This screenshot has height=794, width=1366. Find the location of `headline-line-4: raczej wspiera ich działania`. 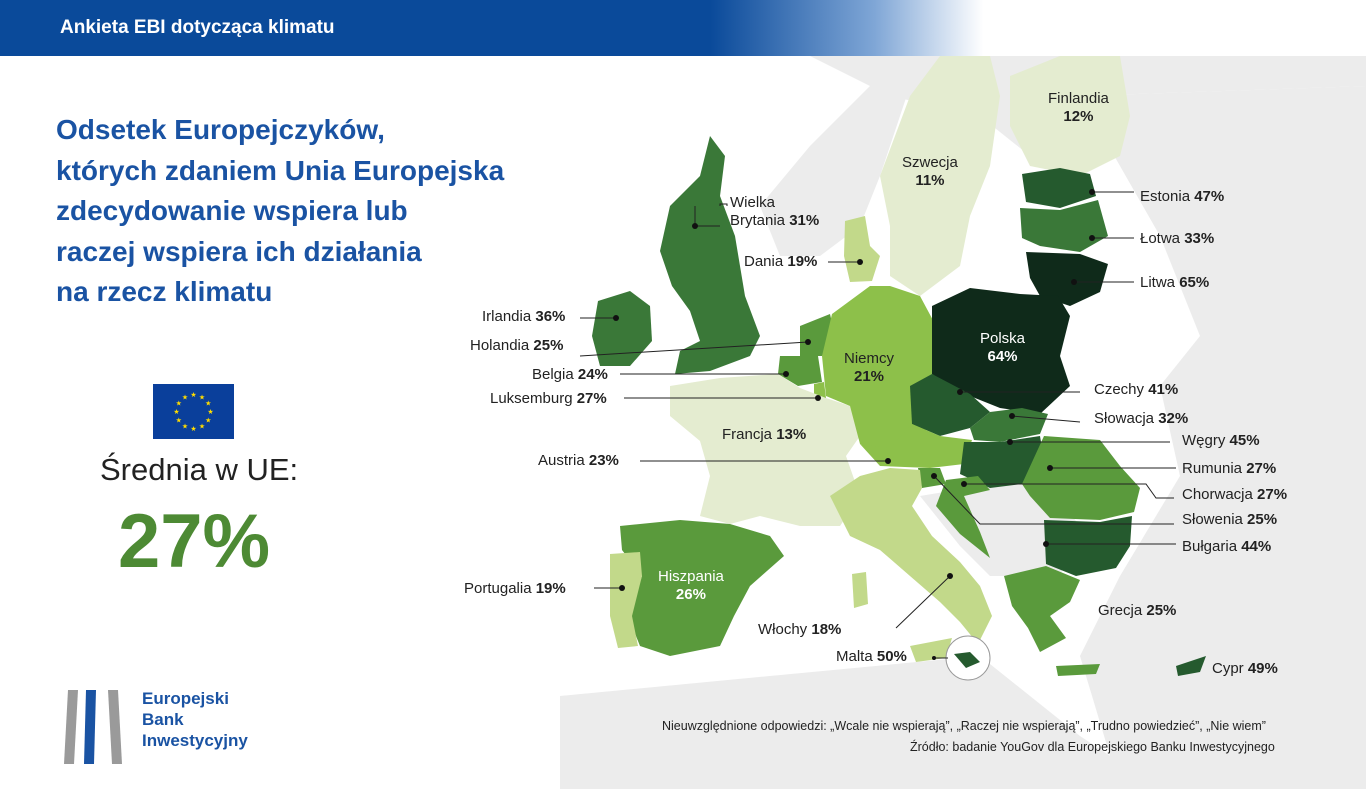

headline-line-4: raczej wspiera ich działania is located at coordinates (239, 251).